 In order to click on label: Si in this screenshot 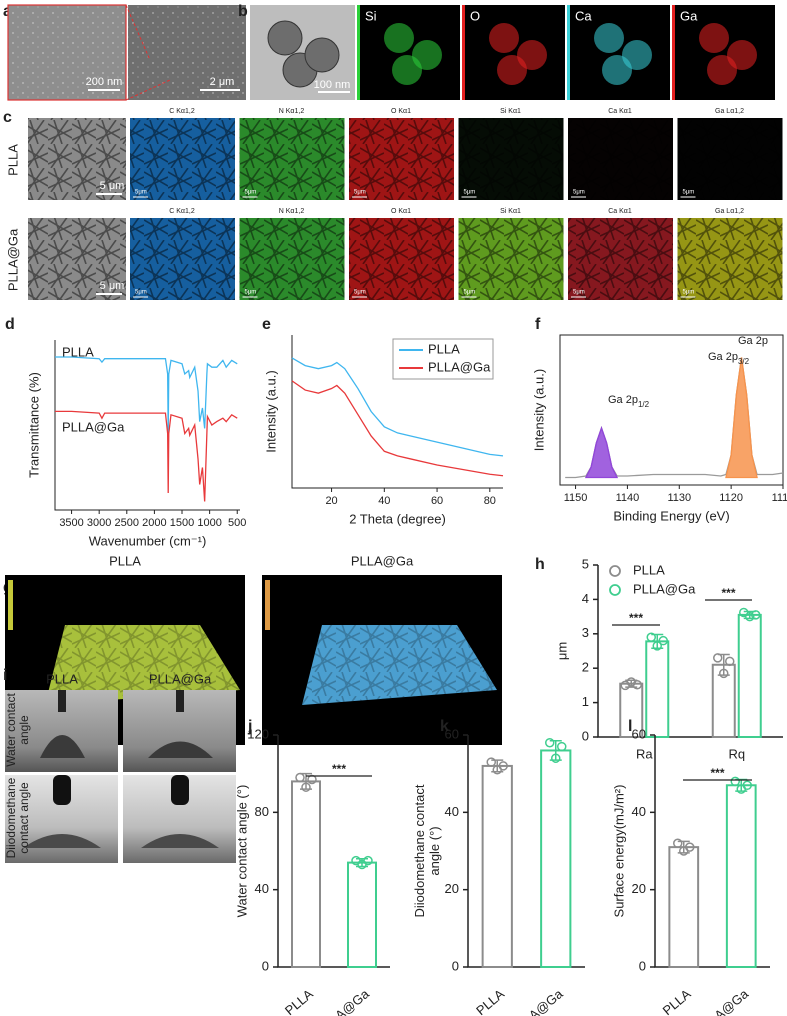, I will do `click(371, 15)`.